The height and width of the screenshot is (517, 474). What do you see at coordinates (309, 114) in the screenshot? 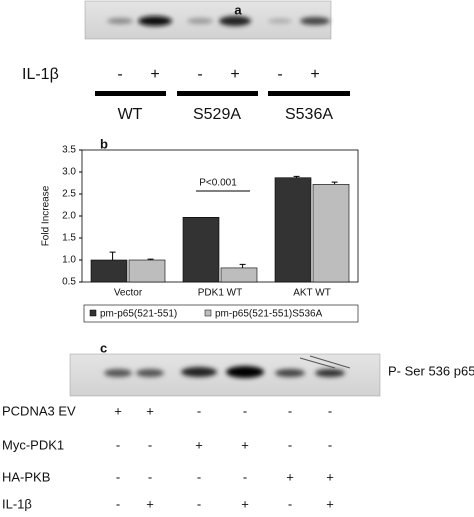
I see `group-label: S536A` at bounding box center [309, 114].